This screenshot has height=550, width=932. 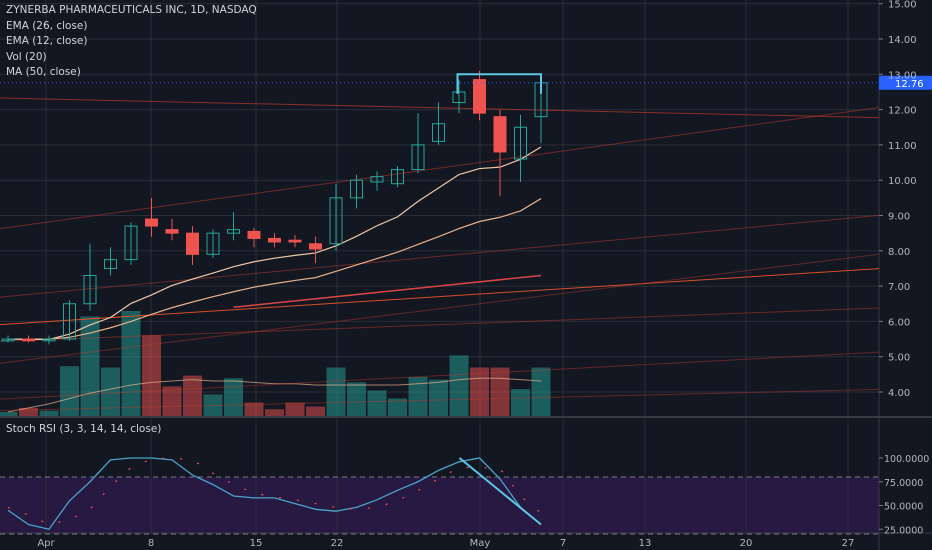 What do you see at coordinates (903, 530) in the screenshot?
I see `rsi-tick-label: 25.0000` at bounding box center [903, 530].